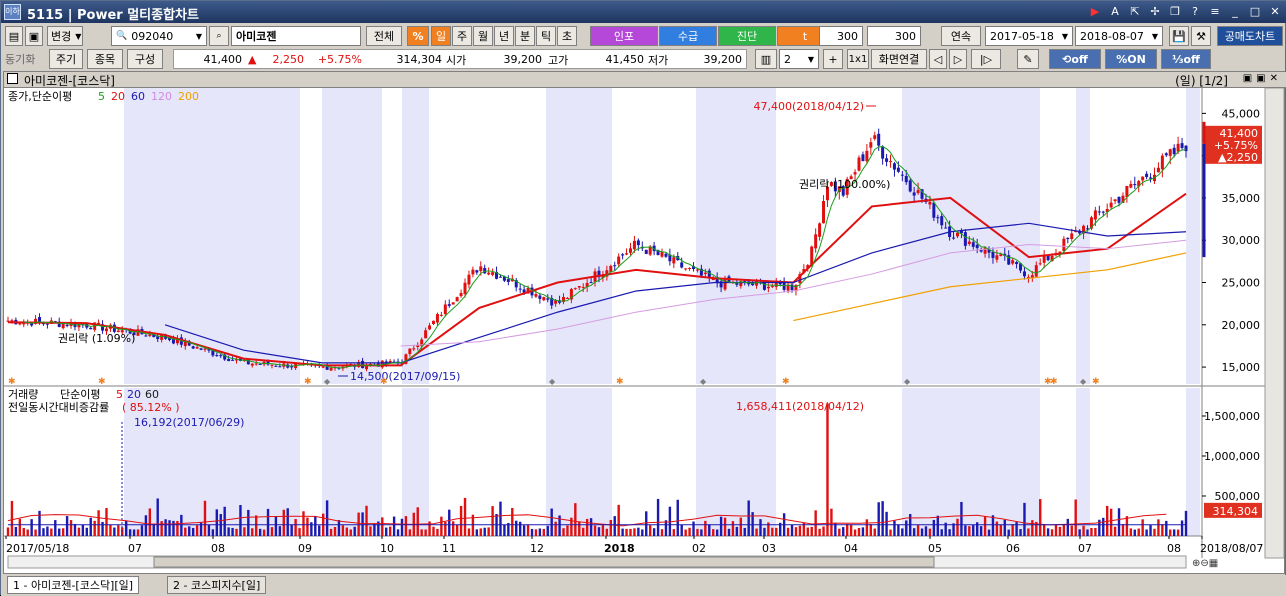  I want to click on info-button-1: 수급, so click(688, 36).